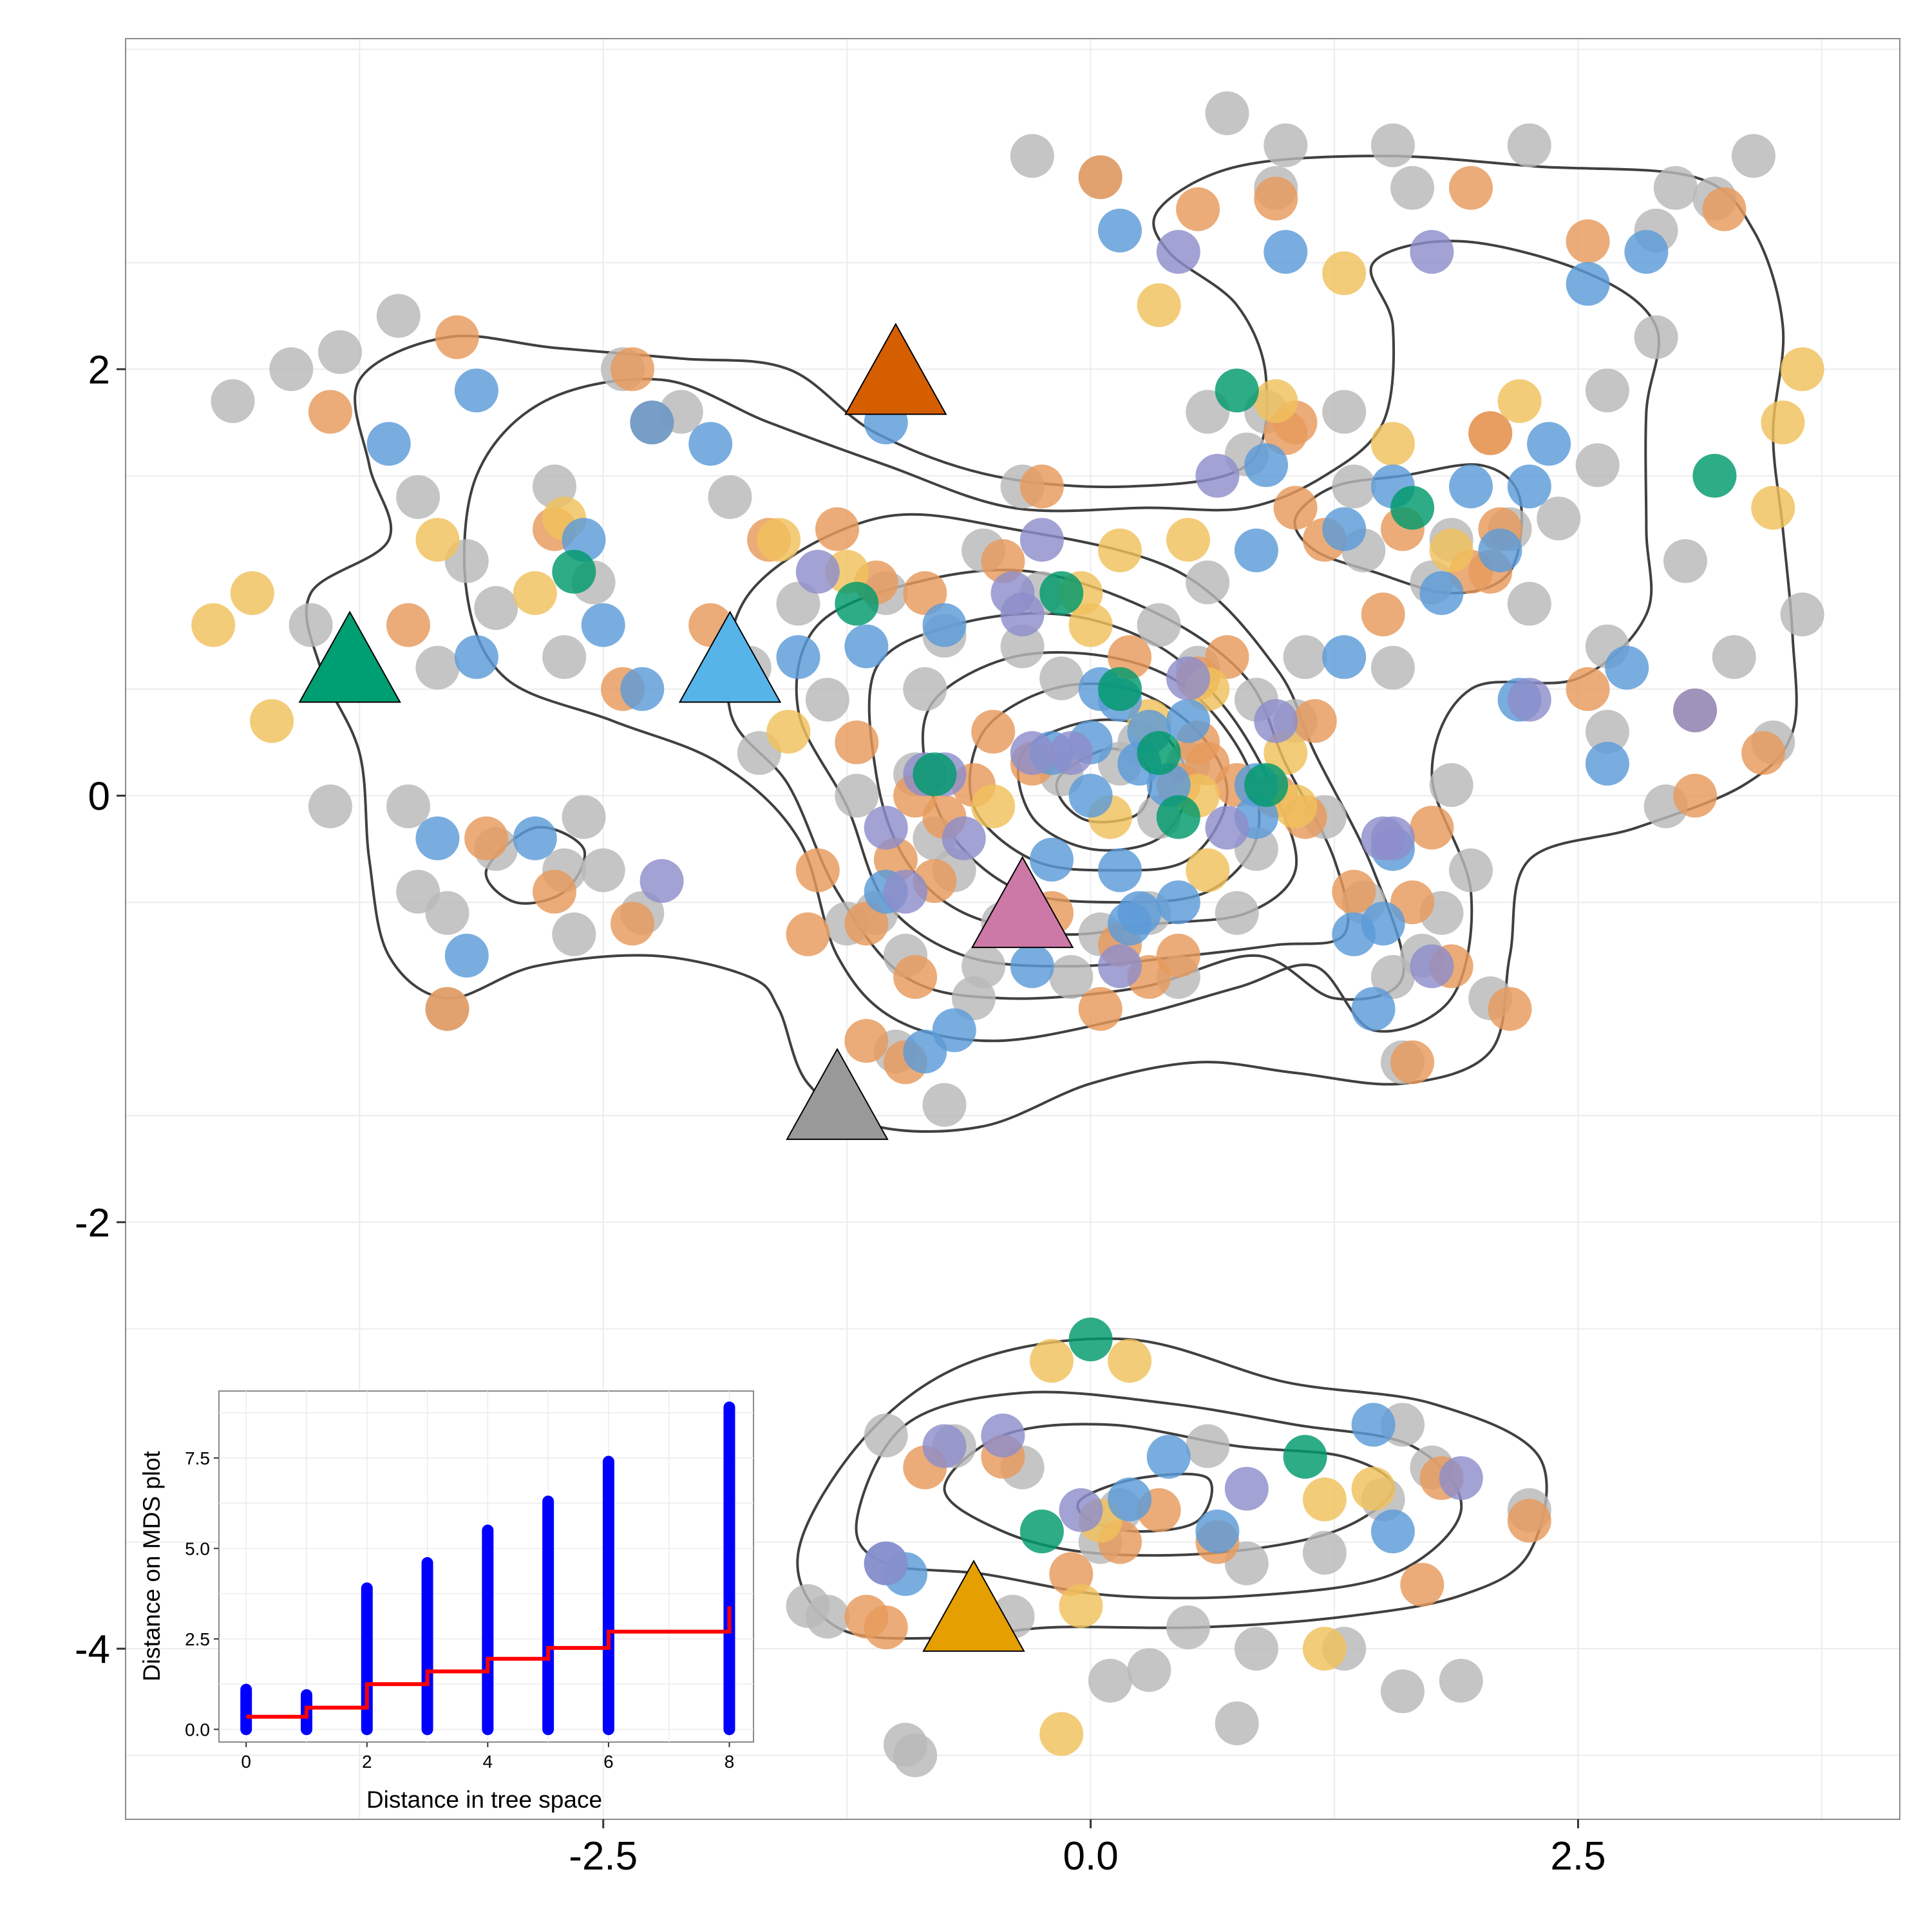 This screenshot has width=1932, height=1932. Describe the element at coordinates (99, 797) in the screenshot. I see `y-tick-label: 0` at that location.